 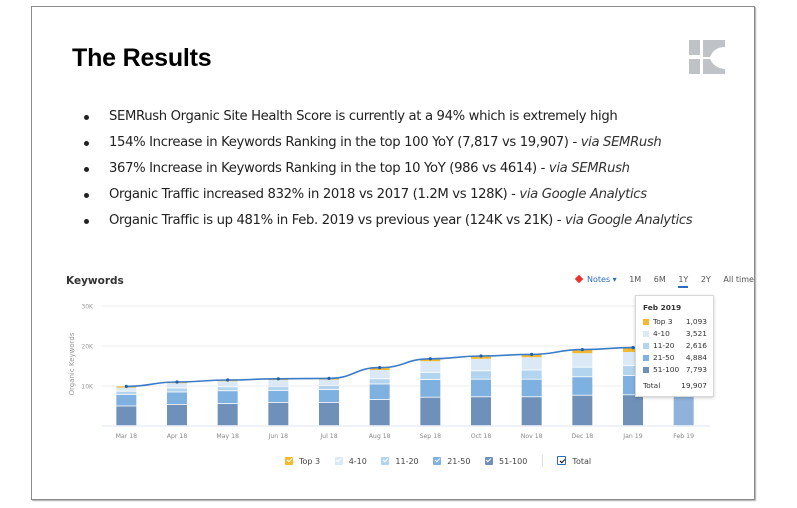 I want to click on legend-top3-toggle: Top 3, so click(x=302, y=461).